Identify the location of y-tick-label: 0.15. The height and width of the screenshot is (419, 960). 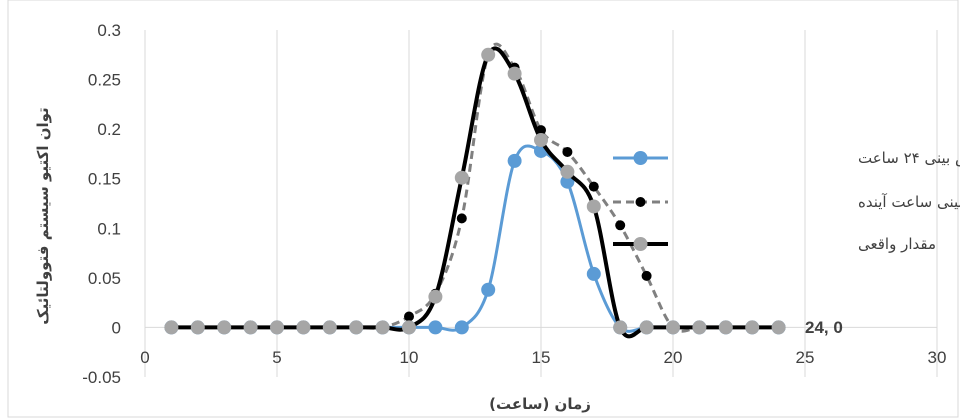
(104, 179).